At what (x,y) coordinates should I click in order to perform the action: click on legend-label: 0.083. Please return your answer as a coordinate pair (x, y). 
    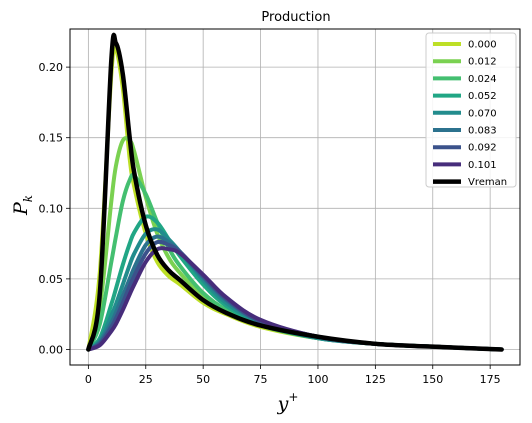
    Looking at the image, I should click on (482, 131).